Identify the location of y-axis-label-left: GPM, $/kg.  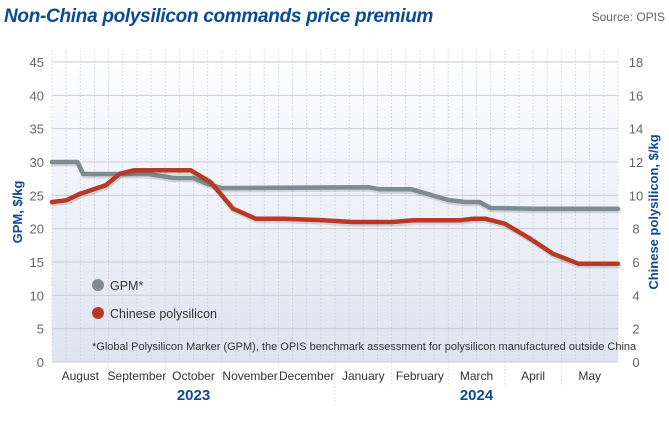
(17, 212).